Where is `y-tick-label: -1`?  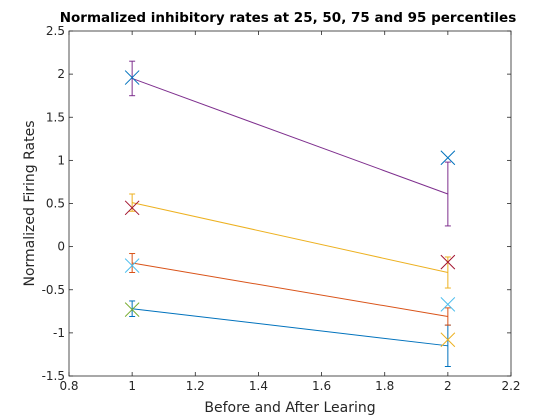
y-tick-label: -1 is located at coordinates (59, 333).